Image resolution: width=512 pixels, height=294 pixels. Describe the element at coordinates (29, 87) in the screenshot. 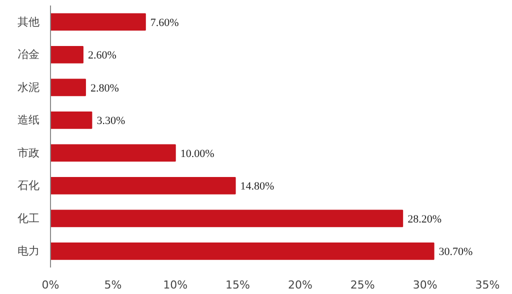

I see `y-tick-label: 水泥` at that location.